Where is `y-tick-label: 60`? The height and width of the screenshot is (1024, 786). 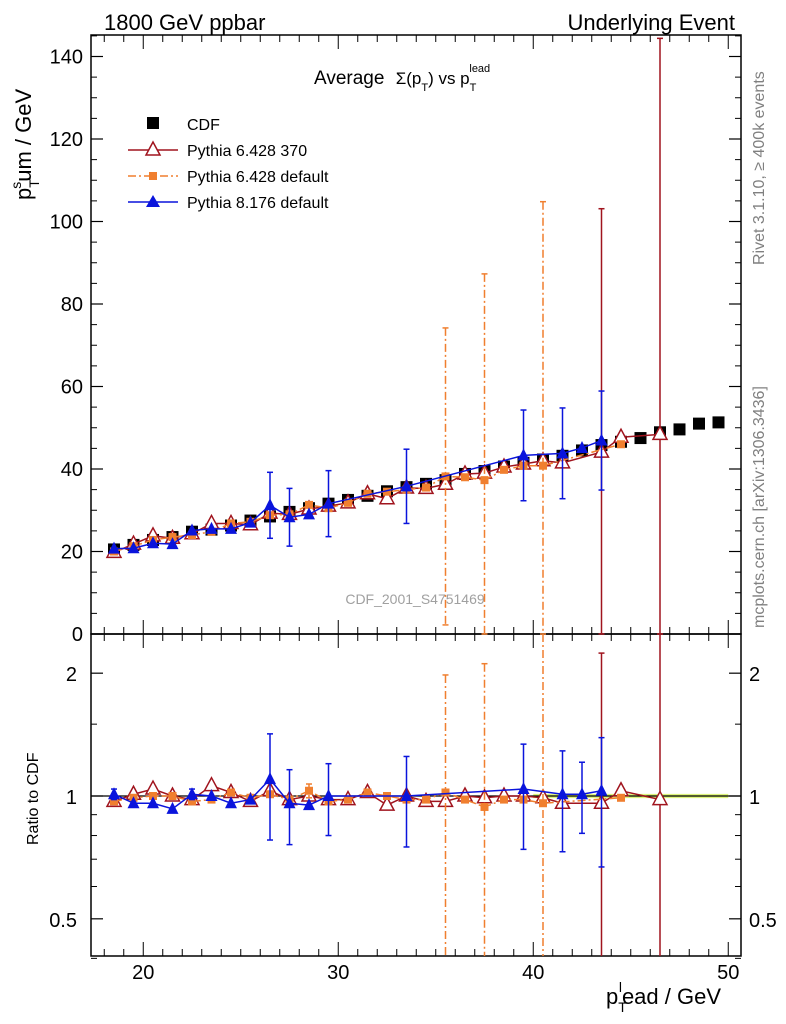 y-tick-label: 60 is located at coordinates (72, 388).